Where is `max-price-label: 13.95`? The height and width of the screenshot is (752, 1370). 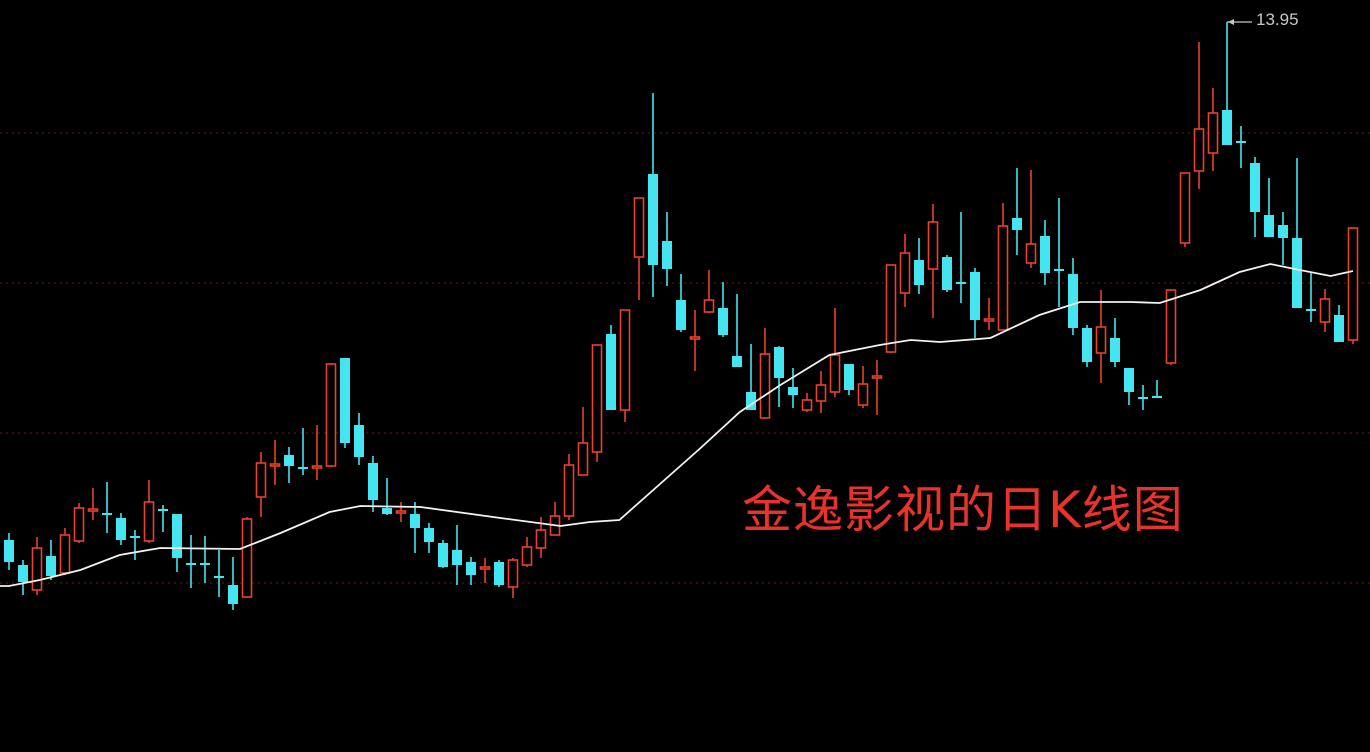
max-price-label: 13.95 is located at coordinates (1277, 19).